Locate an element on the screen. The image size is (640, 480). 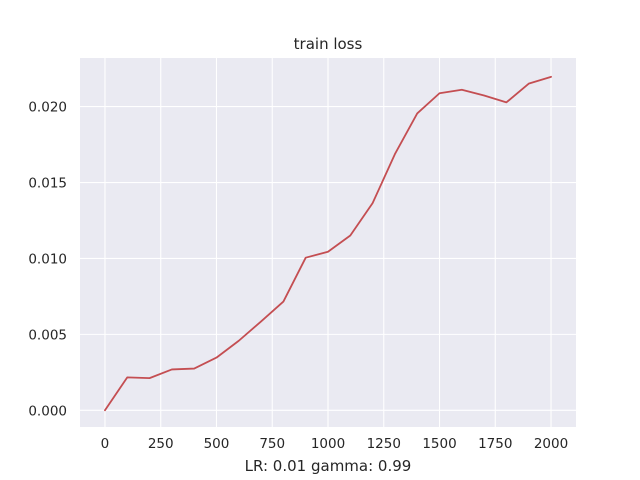
x-tick-label: 1000 is located at coordinates (328, 444).